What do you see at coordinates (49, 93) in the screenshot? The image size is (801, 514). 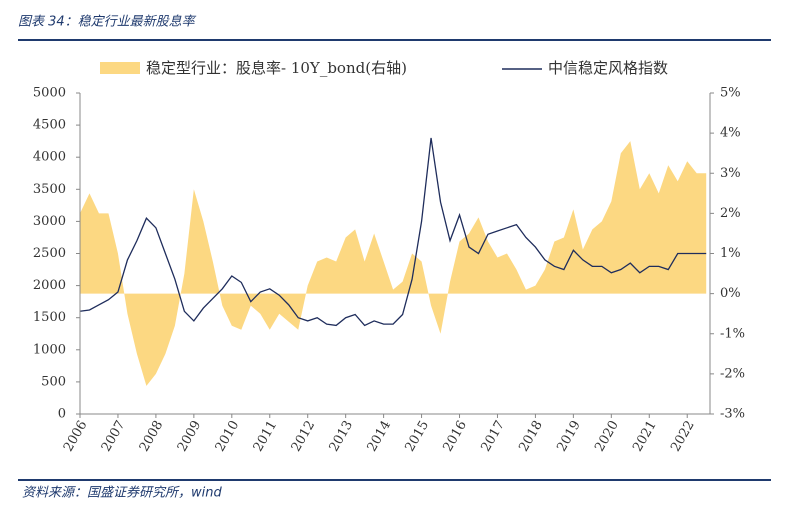 I see `y-tick-label: 5000` at bounding box center [49, 93].